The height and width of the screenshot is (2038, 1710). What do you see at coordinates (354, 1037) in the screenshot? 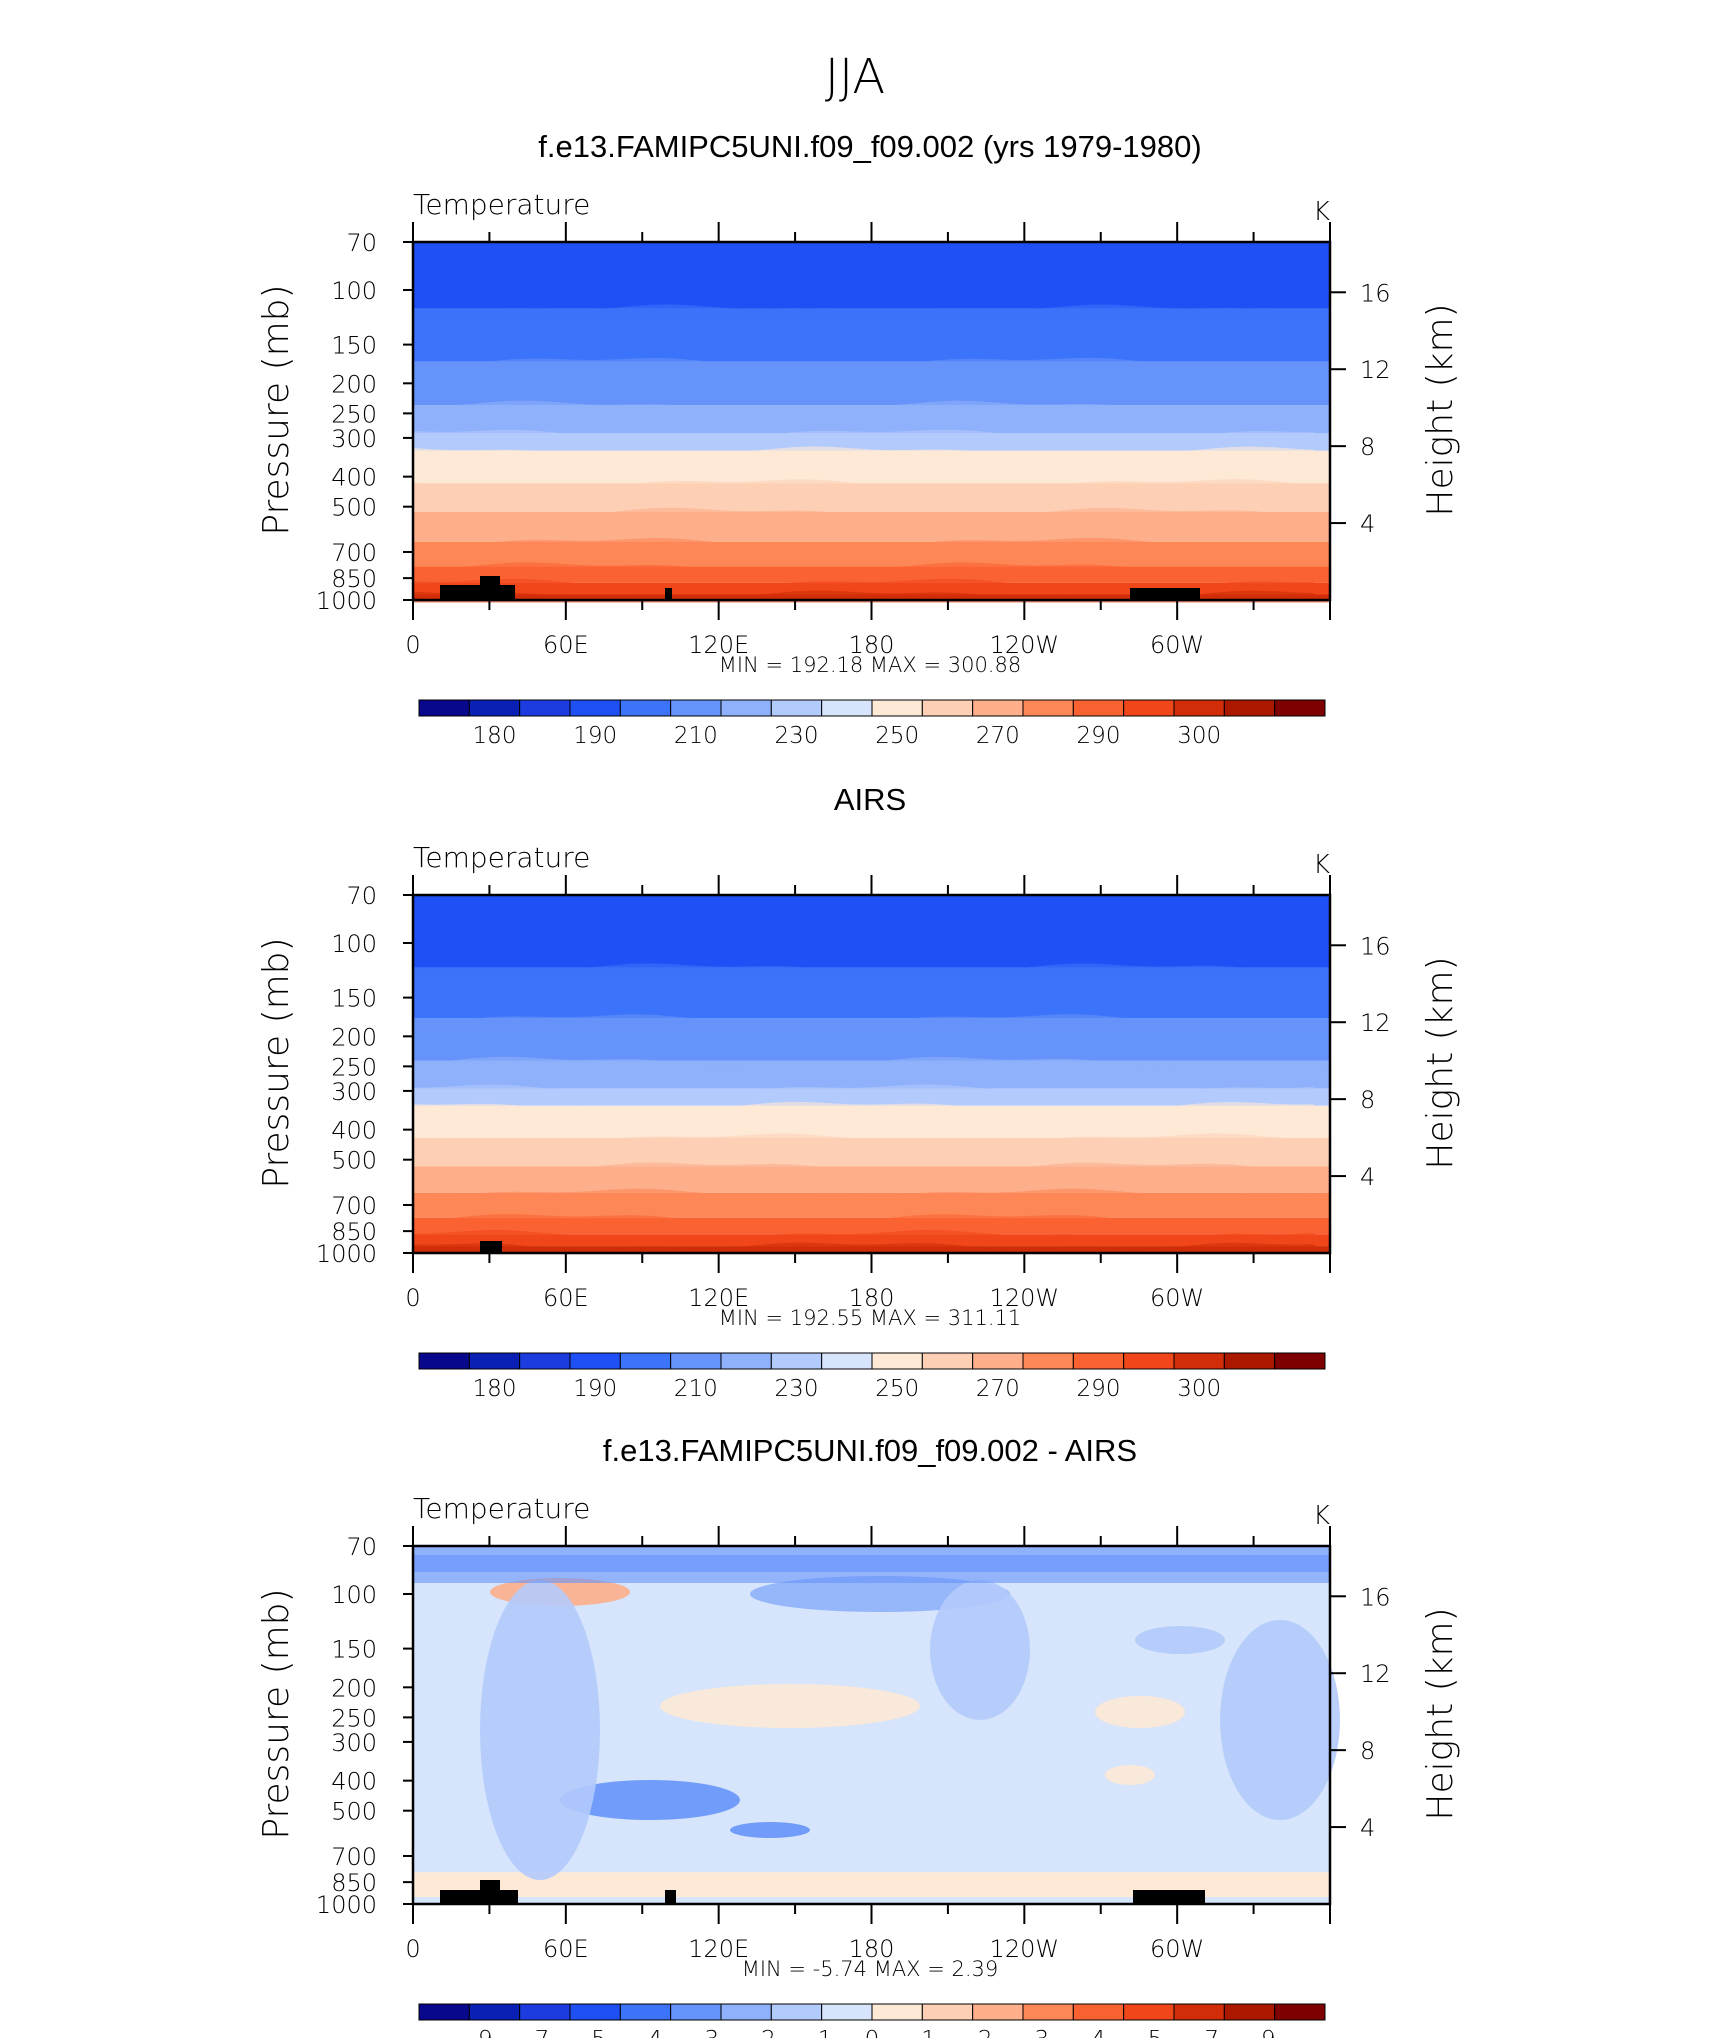
I see `y-tick-label: 200` at bounding box center [354, 1037].